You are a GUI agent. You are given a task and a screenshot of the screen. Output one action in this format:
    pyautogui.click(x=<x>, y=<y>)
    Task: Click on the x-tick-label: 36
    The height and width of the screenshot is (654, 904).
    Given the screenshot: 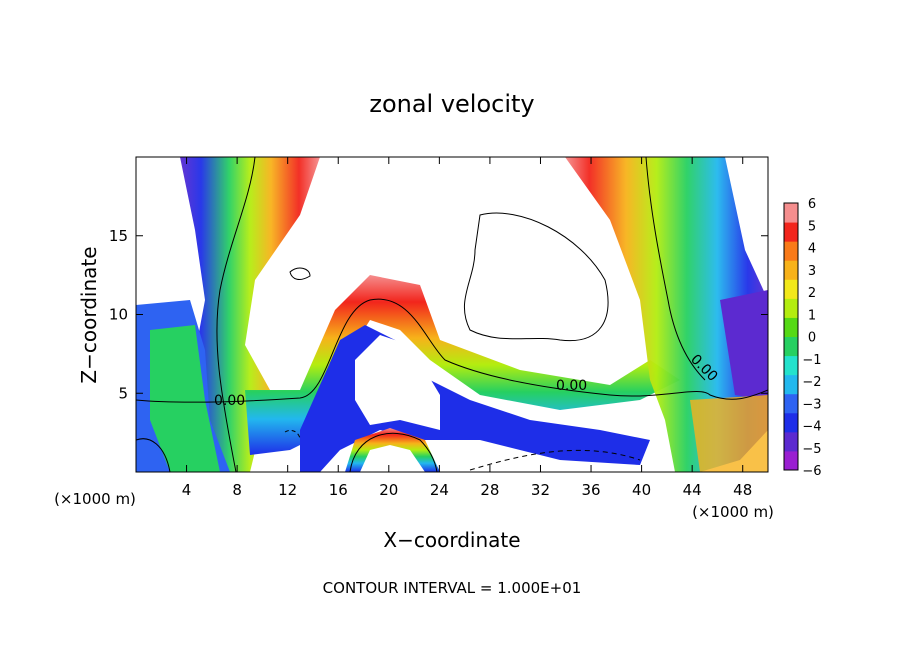 What is the action you would take?
    pyautogui.click(x=590, y=490)
    